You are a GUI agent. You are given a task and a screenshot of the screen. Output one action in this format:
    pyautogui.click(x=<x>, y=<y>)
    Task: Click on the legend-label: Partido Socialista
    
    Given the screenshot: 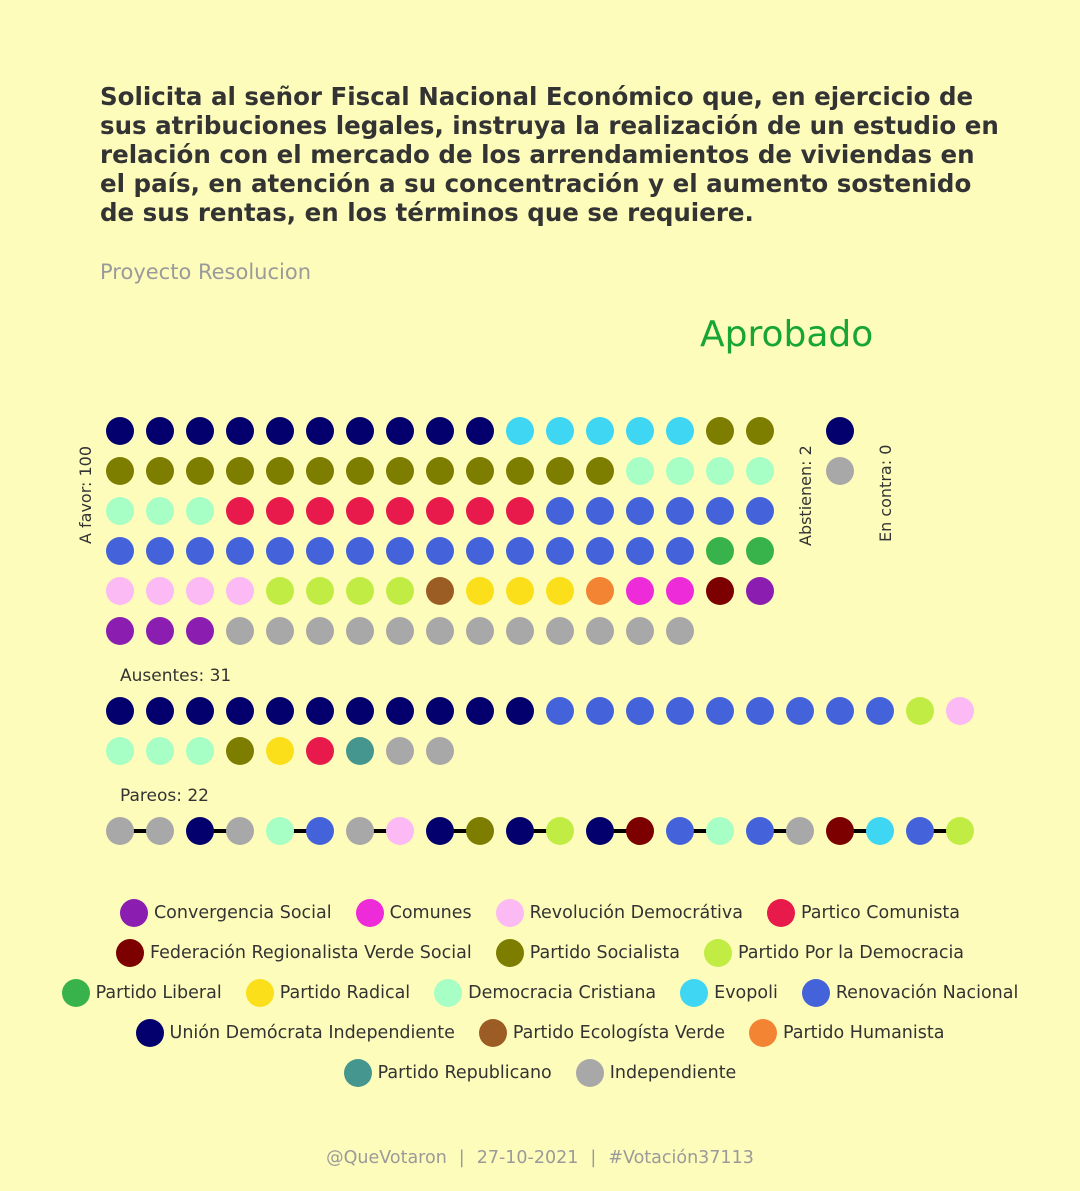 What is the action you would take?
    pyautogui.click(x=604, y=953)
    